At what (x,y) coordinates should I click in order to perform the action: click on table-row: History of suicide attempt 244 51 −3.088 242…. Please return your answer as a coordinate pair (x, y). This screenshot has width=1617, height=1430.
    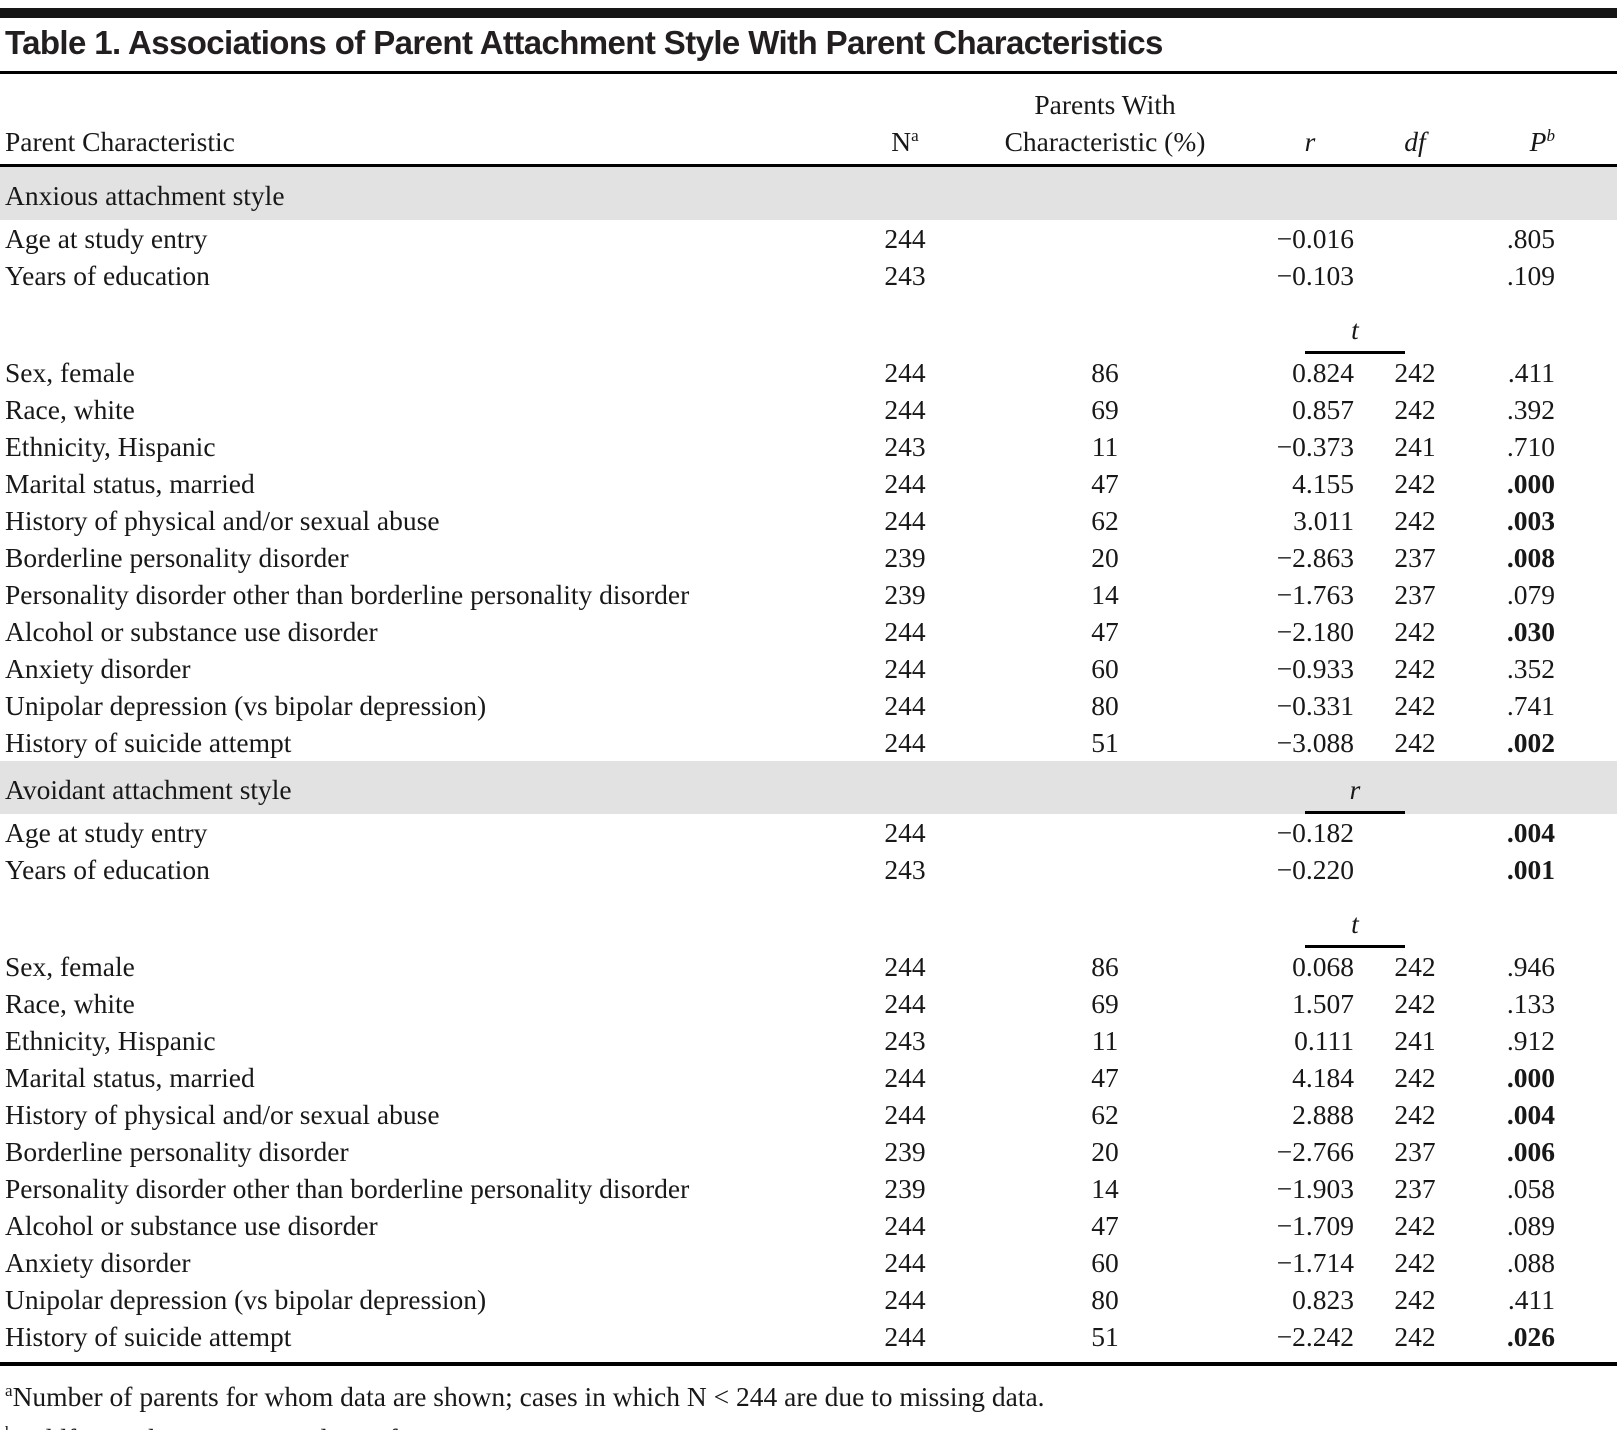
    Looking at the image, I should click on (808, 742).